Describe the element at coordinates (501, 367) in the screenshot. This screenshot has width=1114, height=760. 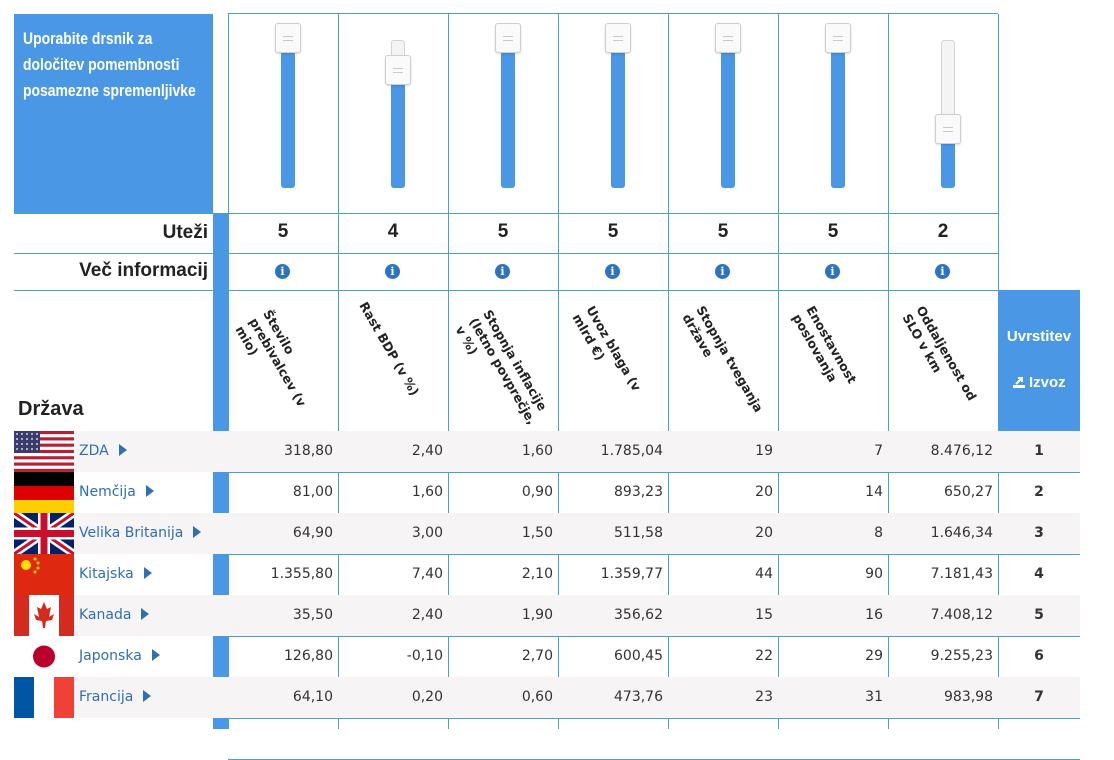
I see `column-header: Stopnja inflacije (letno povprečje, v %)` at that location.